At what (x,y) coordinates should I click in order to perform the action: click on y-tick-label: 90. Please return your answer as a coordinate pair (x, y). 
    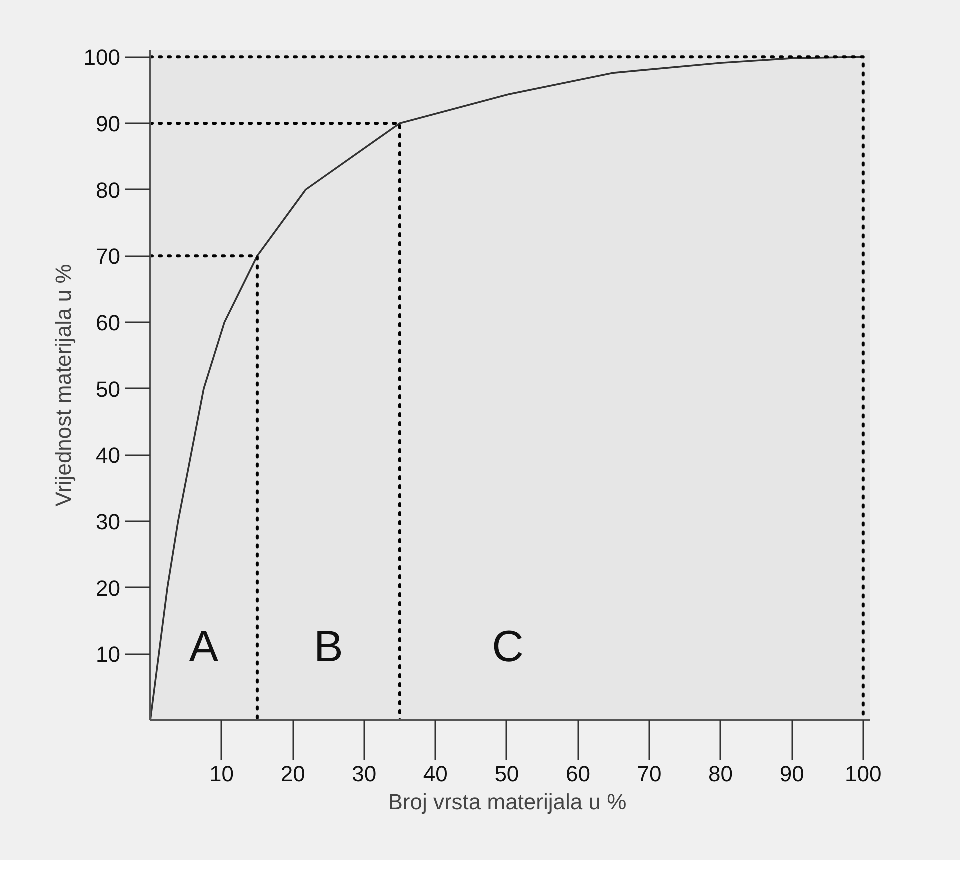
    Looking at the image, I should click on (108, 123).